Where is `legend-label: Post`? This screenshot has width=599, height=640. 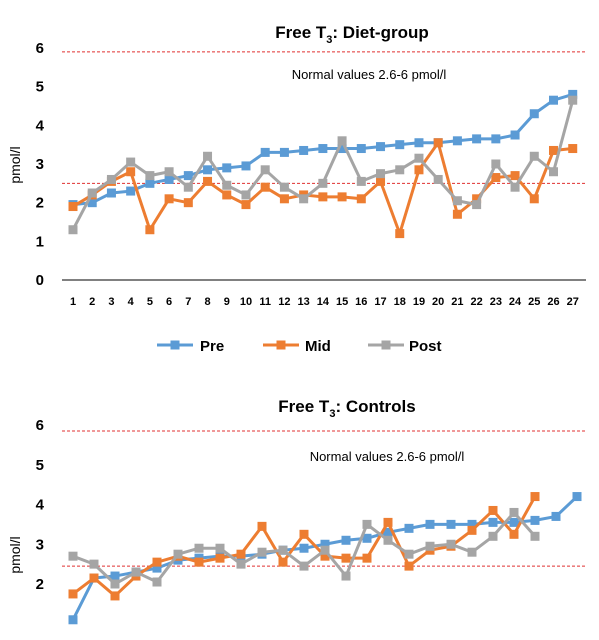
legend-label: Post is located at coordinates (425, 346).